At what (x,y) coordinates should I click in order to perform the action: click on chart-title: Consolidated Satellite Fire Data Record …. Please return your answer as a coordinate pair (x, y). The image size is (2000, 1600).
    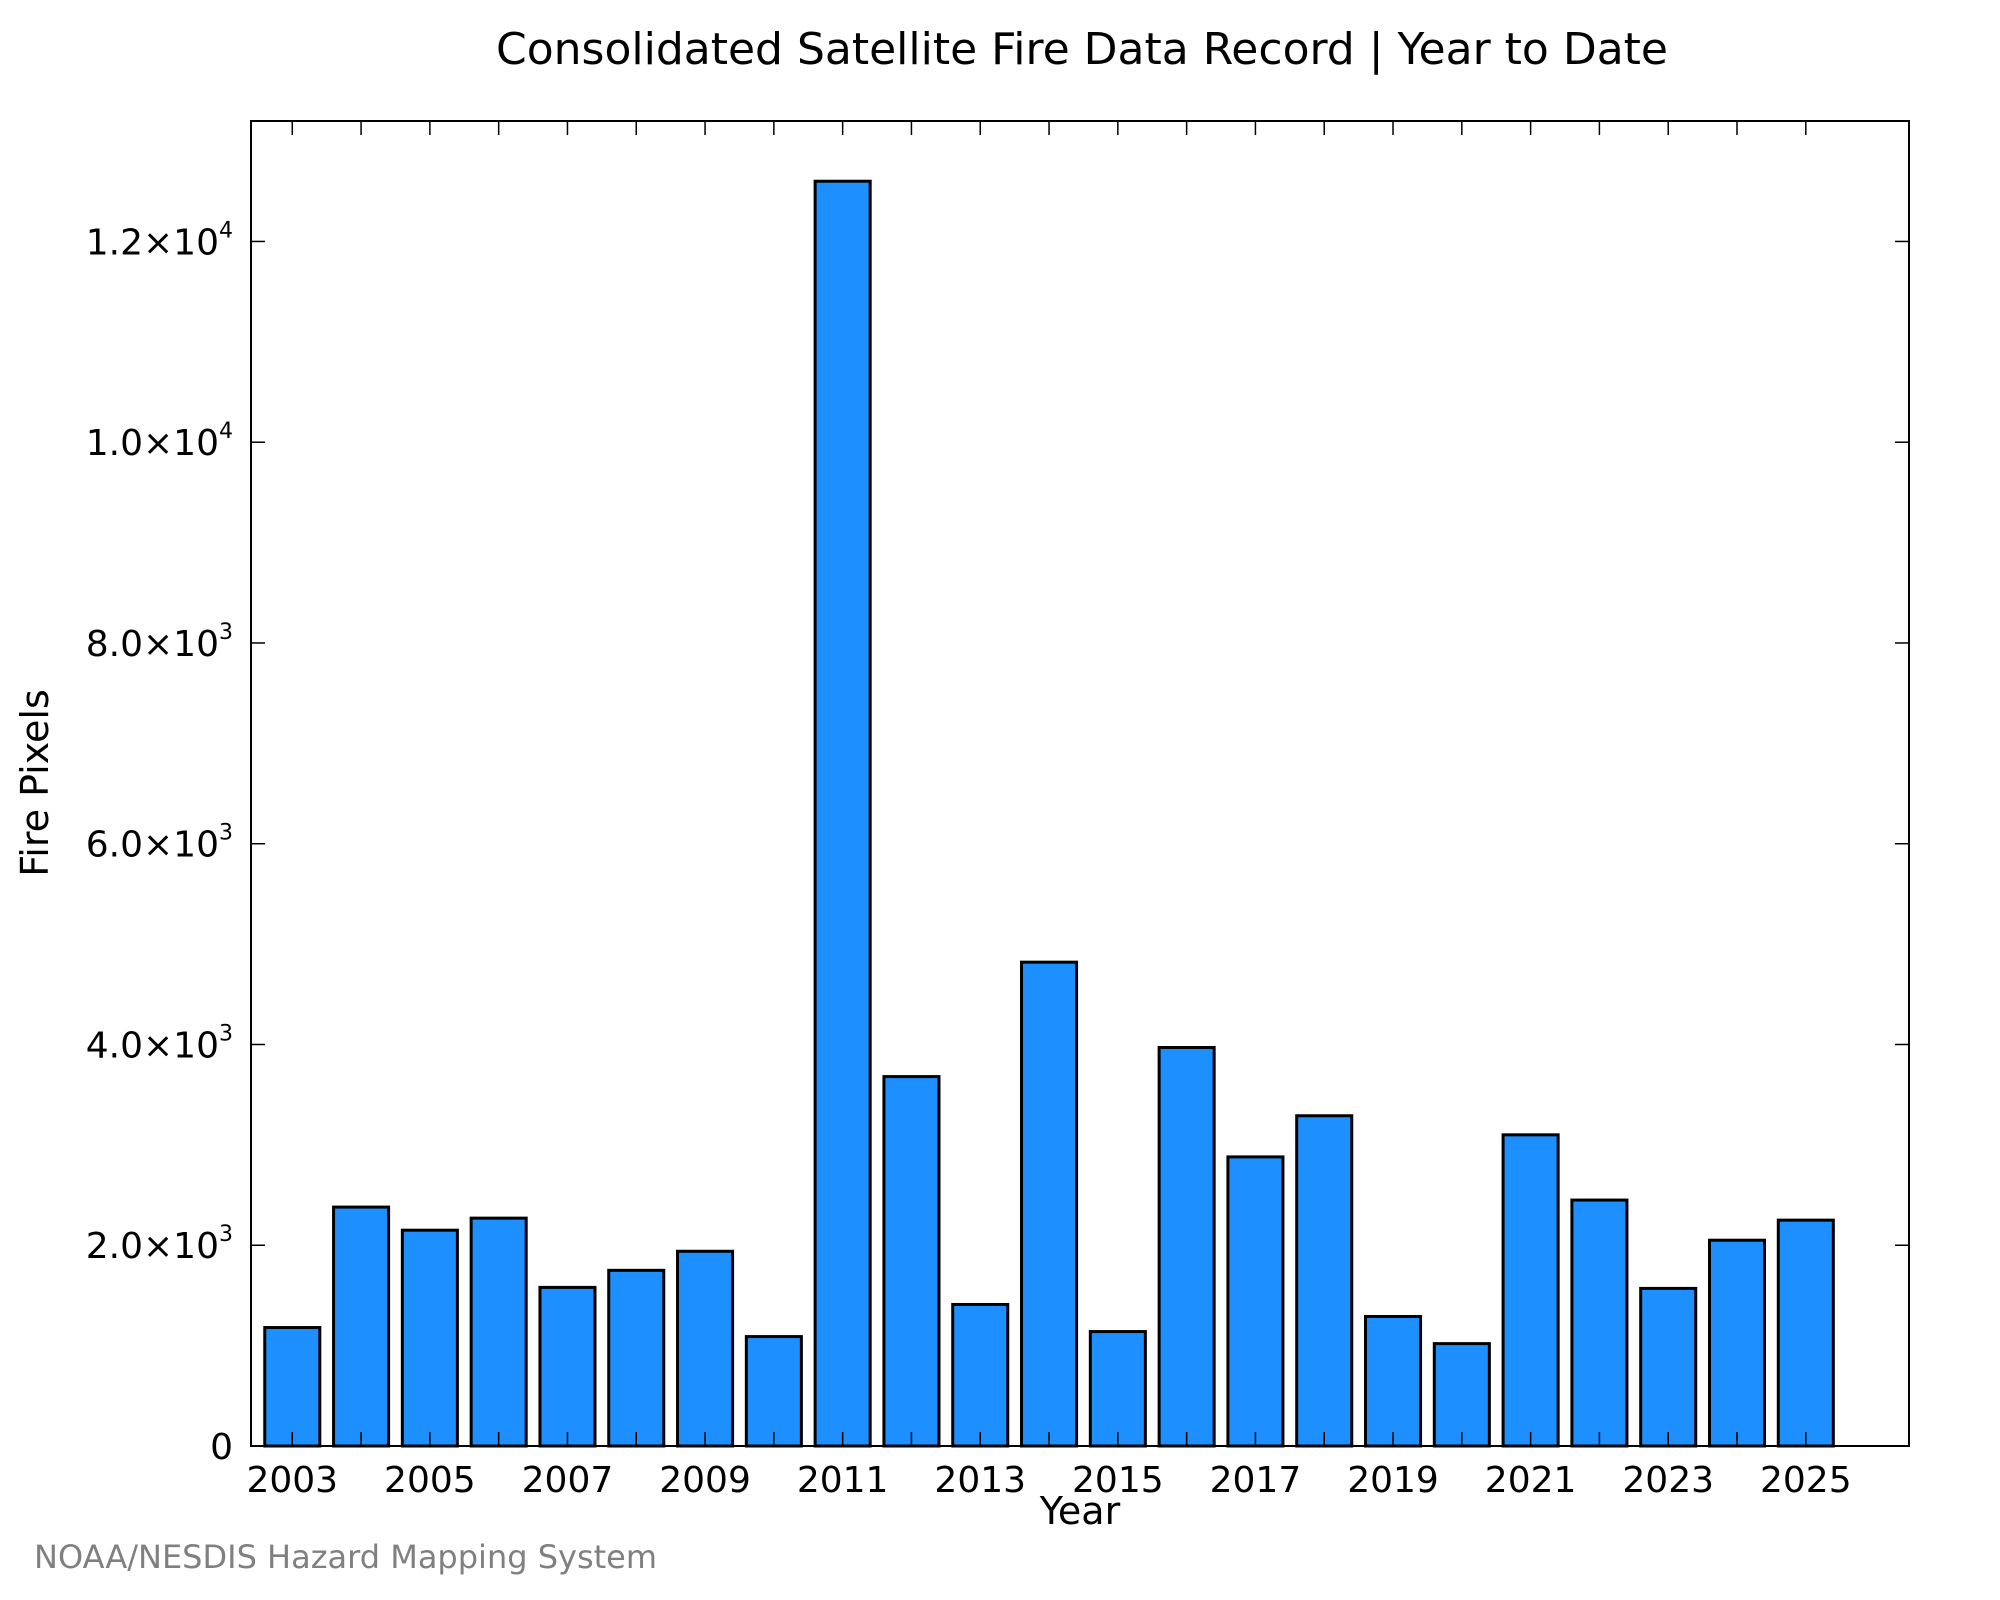
    Looking at the image, I should click on (1082, 49).